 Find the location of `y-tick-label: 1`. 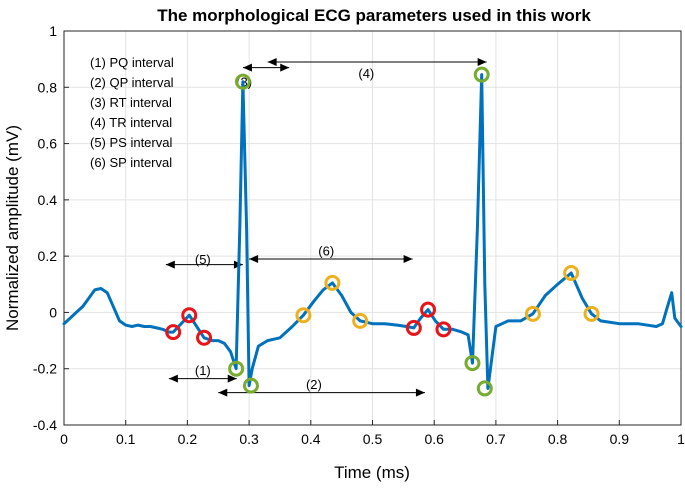

y-tick-label: 1 is located at coordinates (53, 31).